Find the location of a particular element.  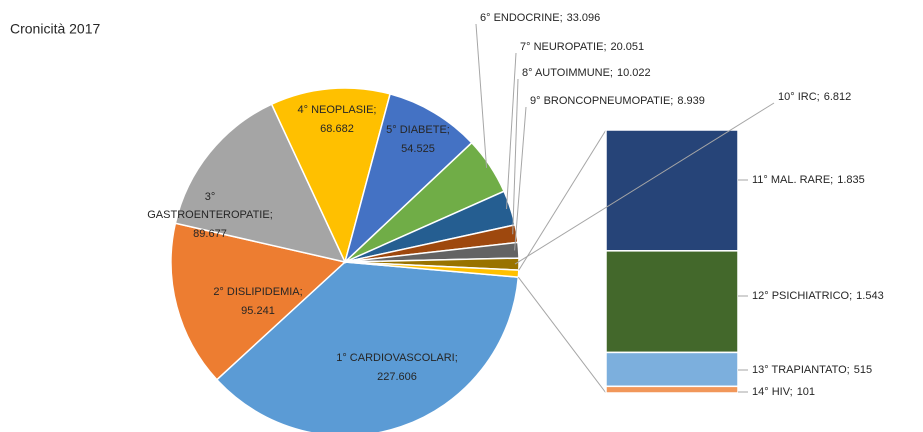

data-label: 3° GASTROENTEROPATIE; 89.677 is located at coordinates (210, 215).